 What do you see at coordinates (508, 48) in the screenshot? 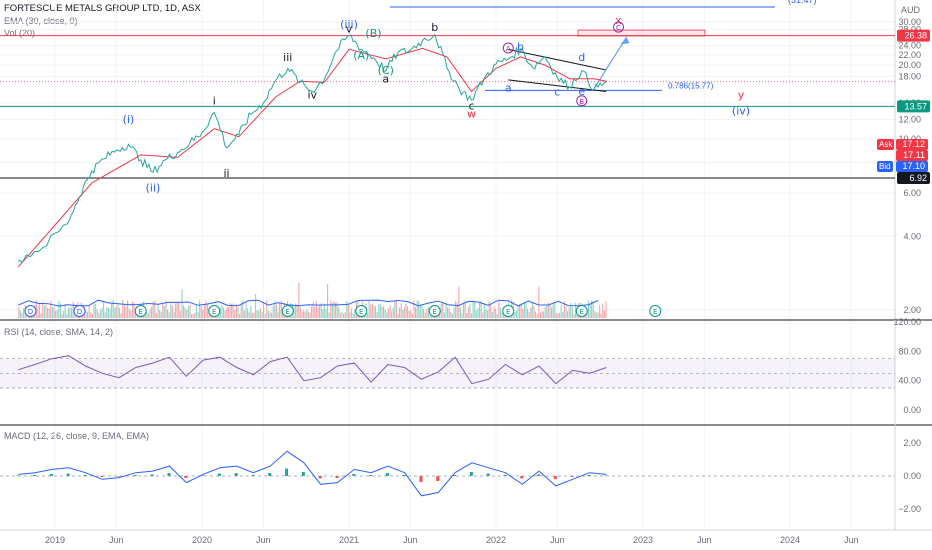
I see `circled-wave-marker` at bounding box center [508, 48].